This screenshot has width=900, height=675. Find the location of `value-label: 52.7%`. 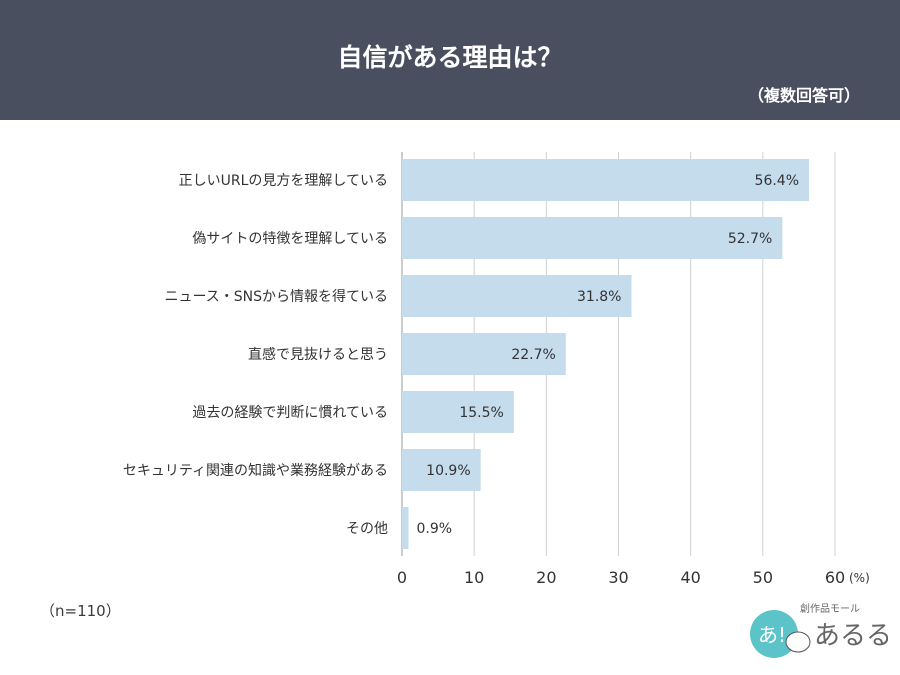

value-label: 52.7% is located at coordinates (750, 239).